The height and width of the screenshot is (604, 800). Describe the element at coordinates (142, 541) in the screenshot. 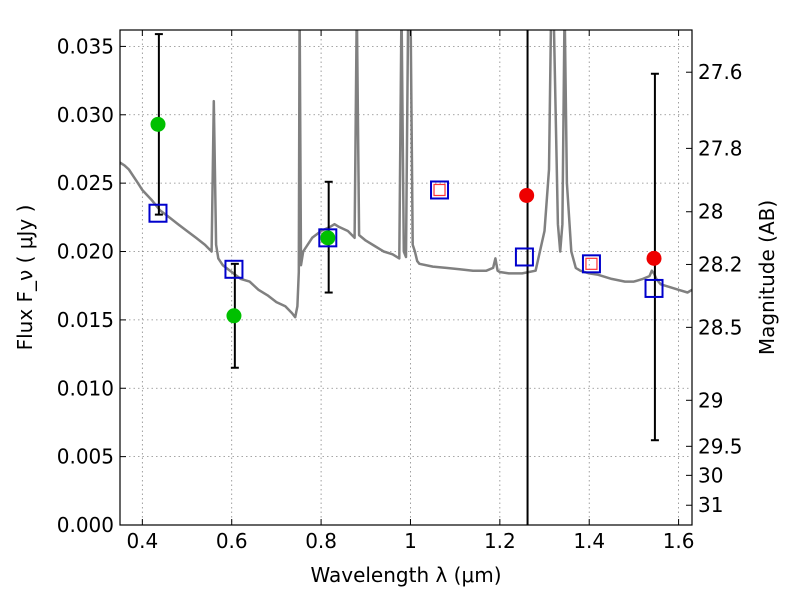

I see `x-tick-label: 0.4` at that location.